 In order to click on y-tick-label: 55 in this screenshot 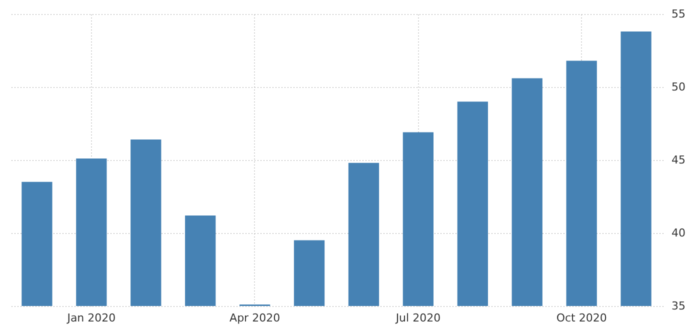, I will do `click(679, 14)`.